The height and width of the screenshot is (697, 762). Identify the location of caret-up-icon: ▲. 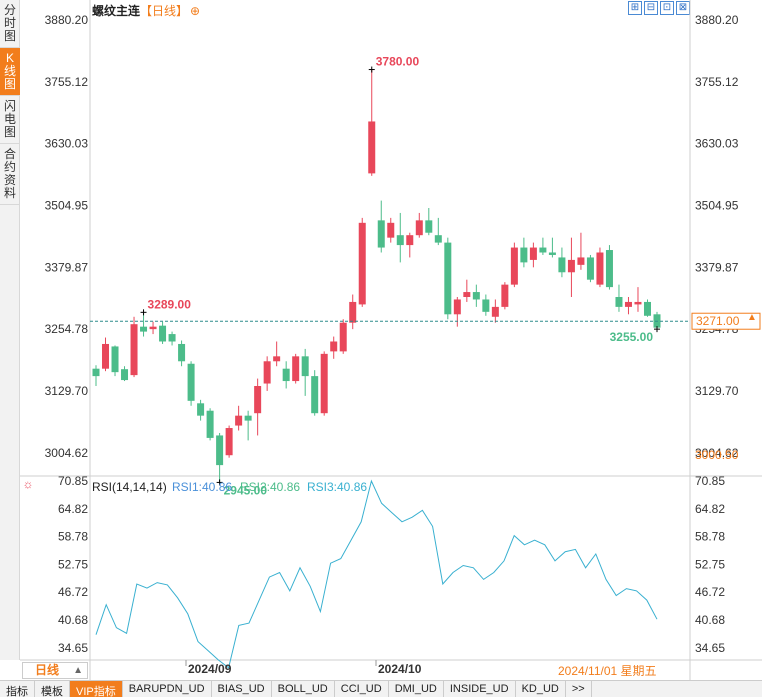
(78, 670).